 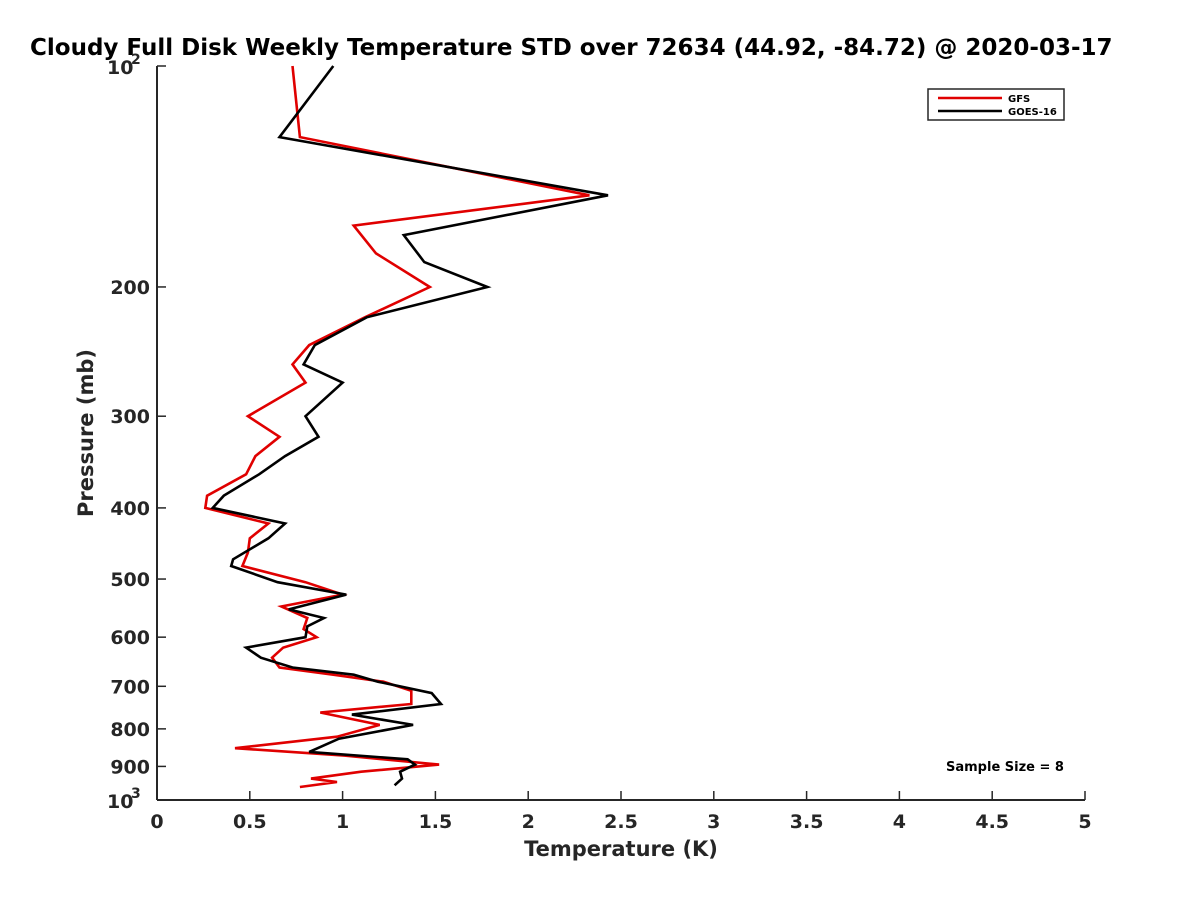 What do you see at coordinates (621, 849) in the screenshot?
I see `x-axis-label: Temperature (K)` at bounding box center [621, 849].